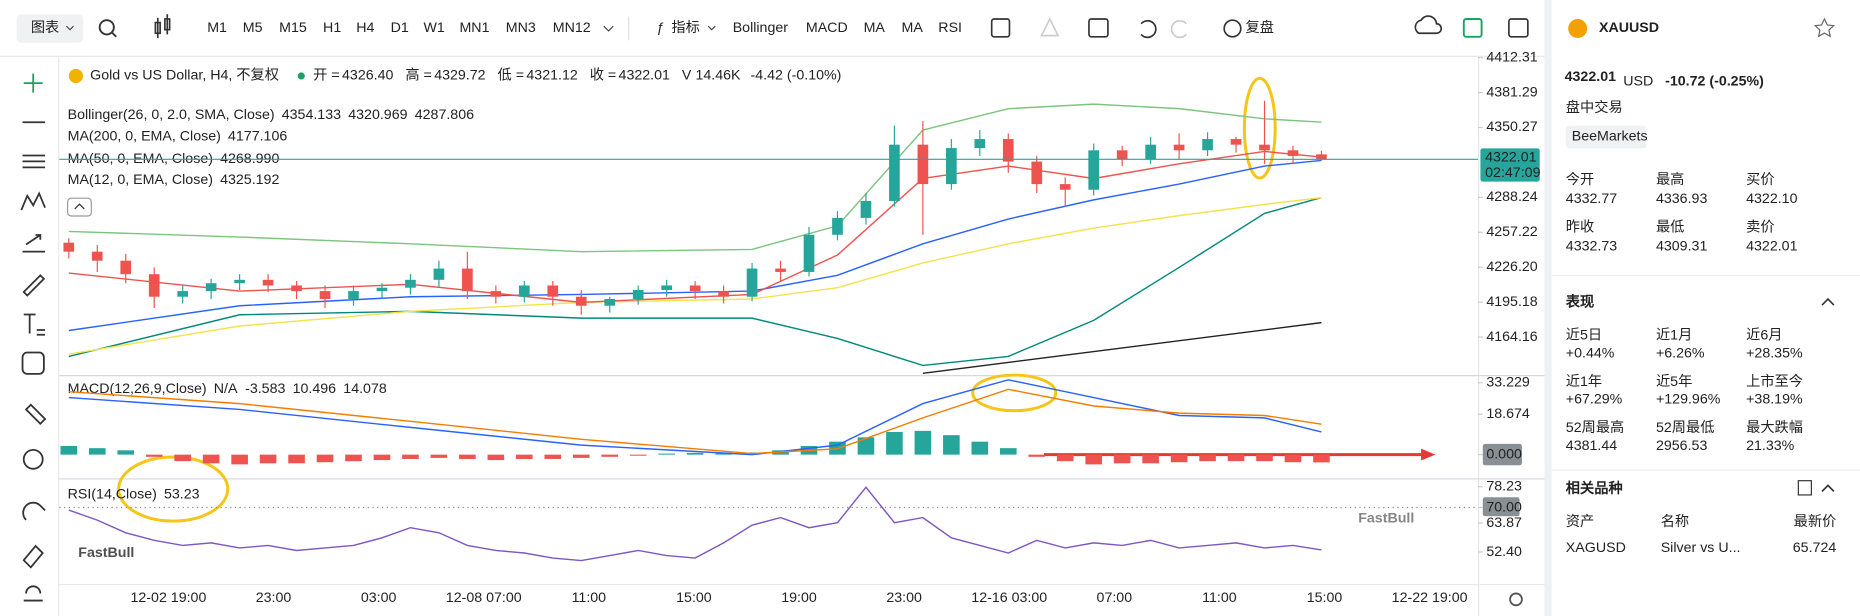 The height and width of the screenshot is (616, 1860). I want to click on asset-icon, so click(1578, 28).